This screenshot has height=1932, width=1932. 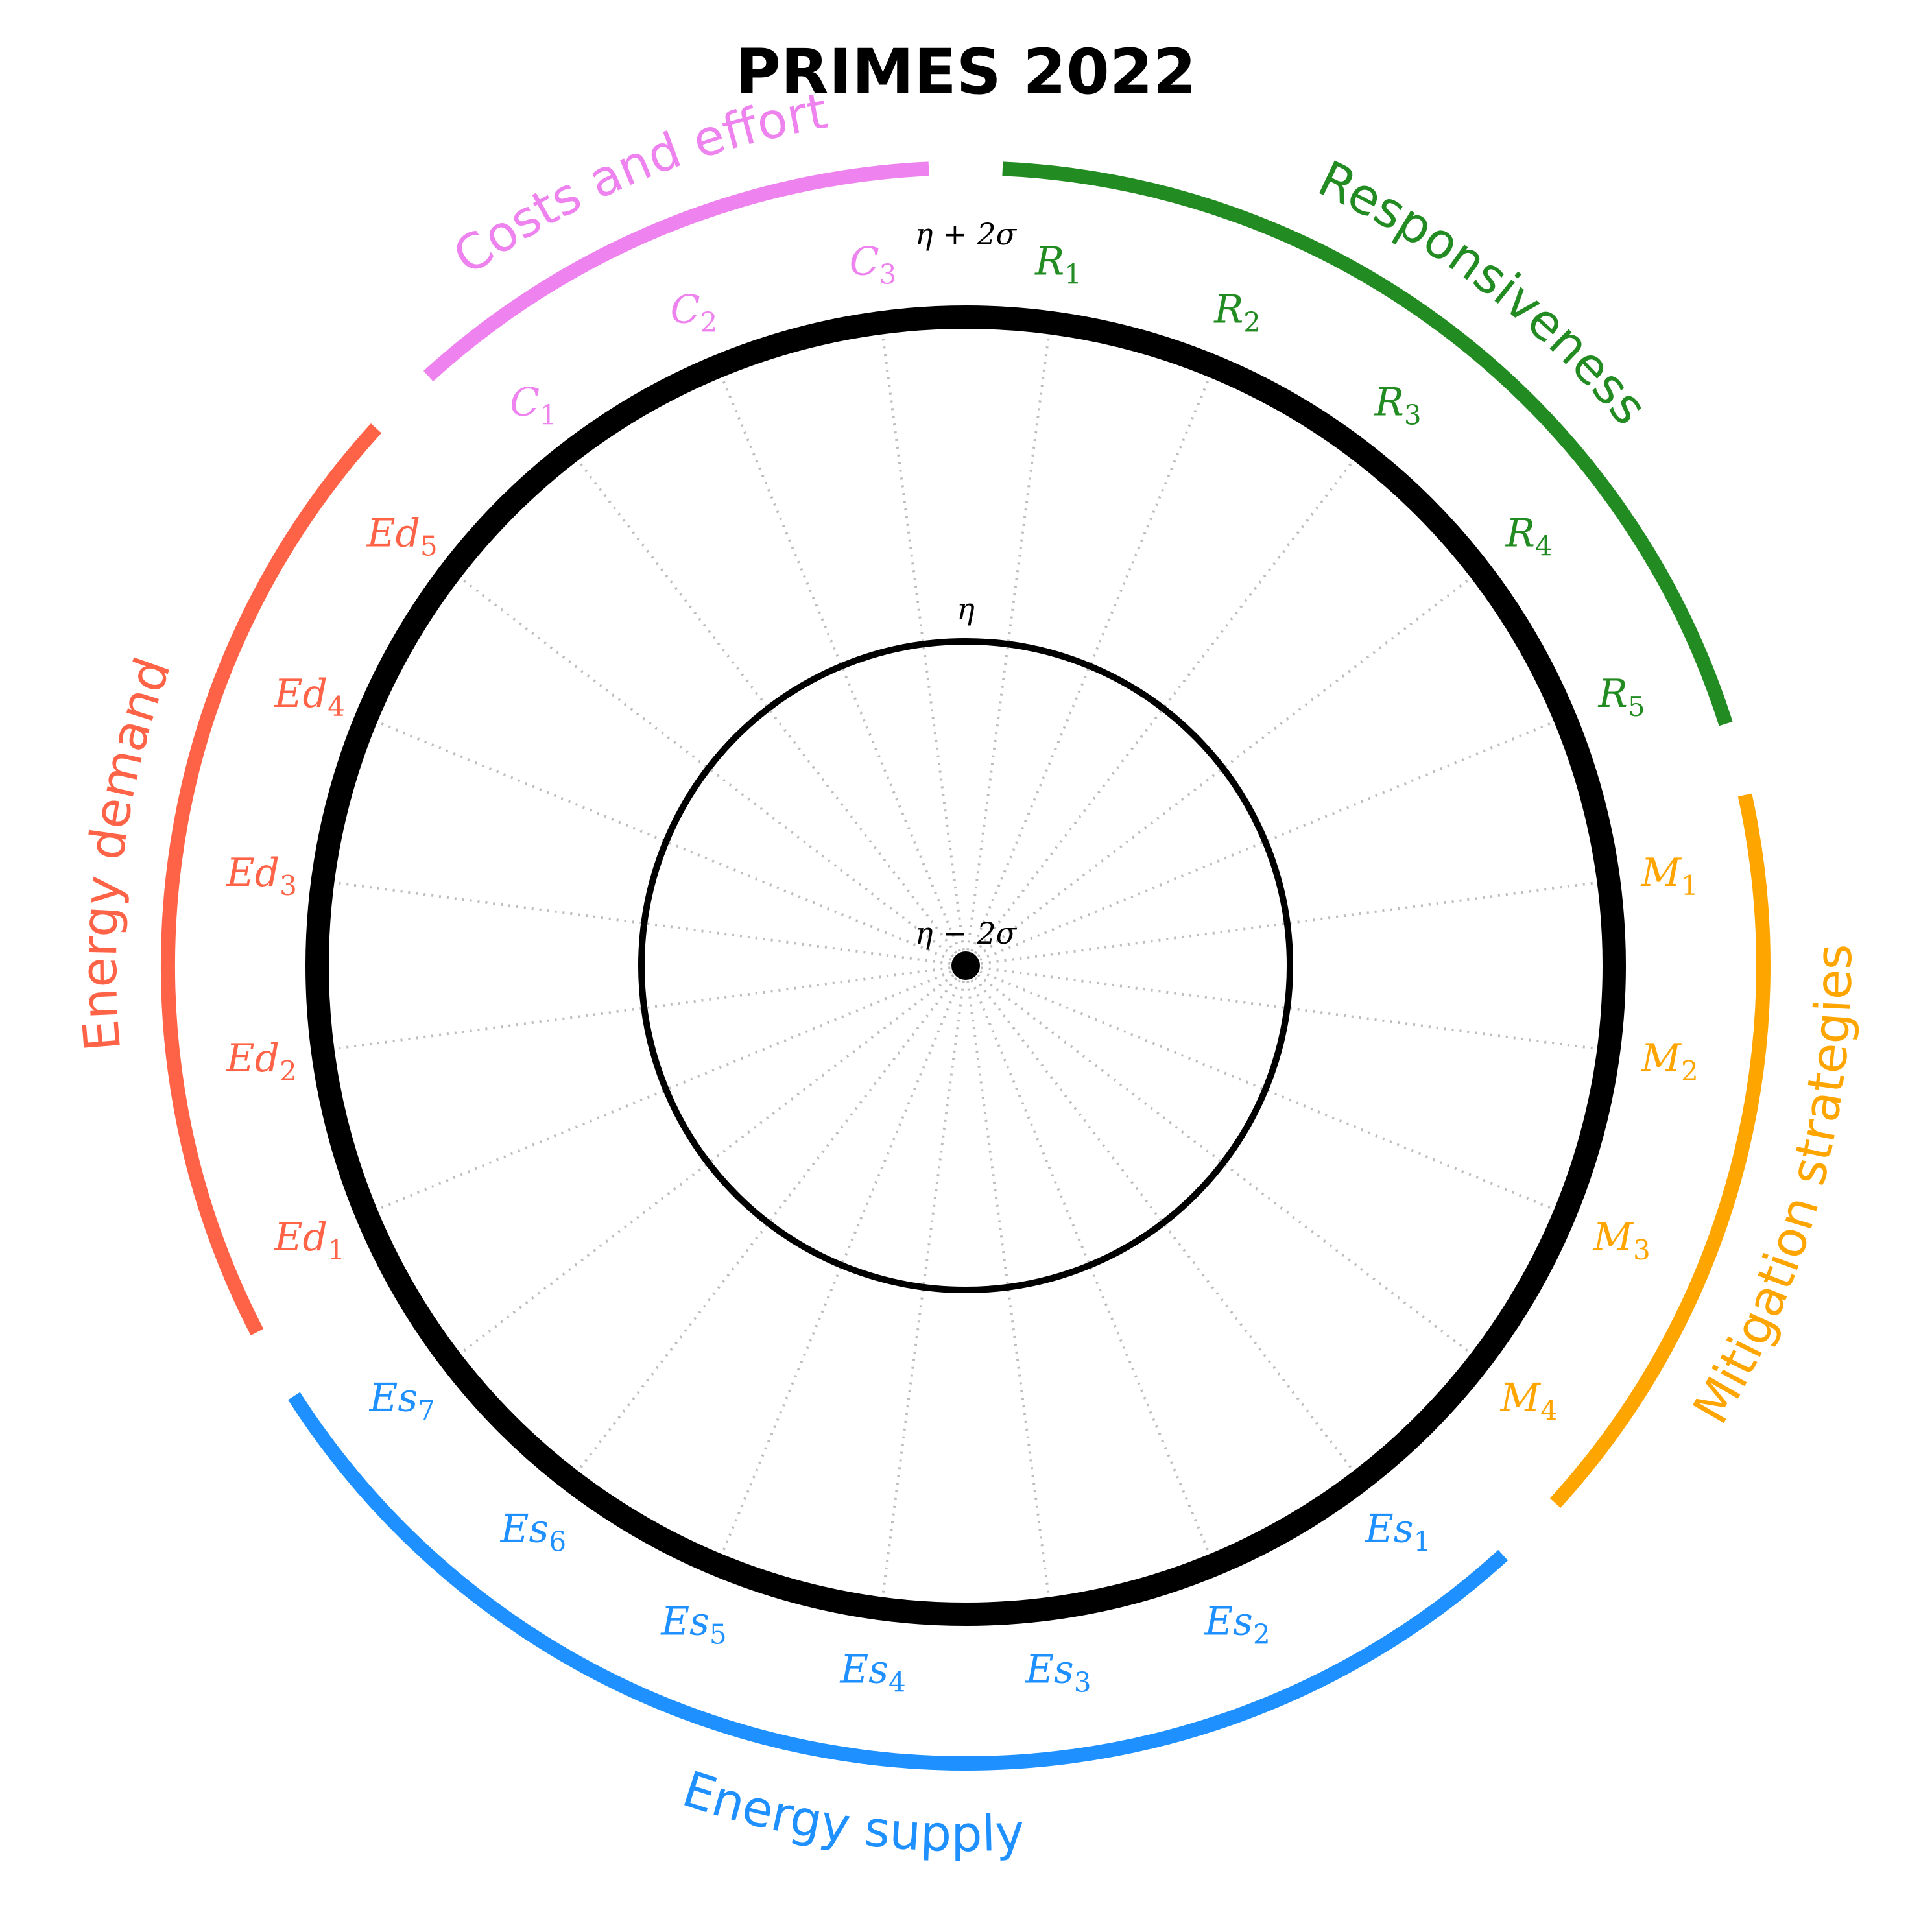 What do you see at coordinates (1622, 1240) in the screenshot?
I see `axis-label: M3` at bounding box center [1622, 1240].